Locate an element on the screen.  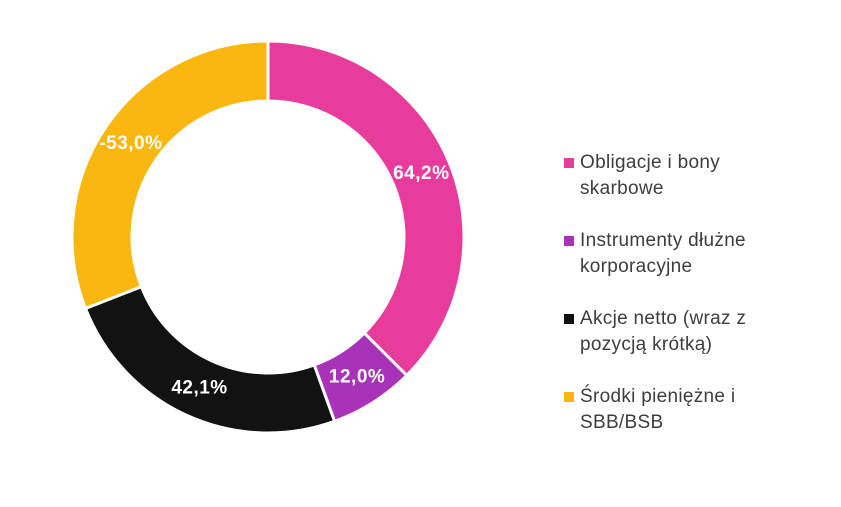
legend-item-akcje: Akcje netto (wraz z pozycją krótką) is located at coordinates (689, 332).